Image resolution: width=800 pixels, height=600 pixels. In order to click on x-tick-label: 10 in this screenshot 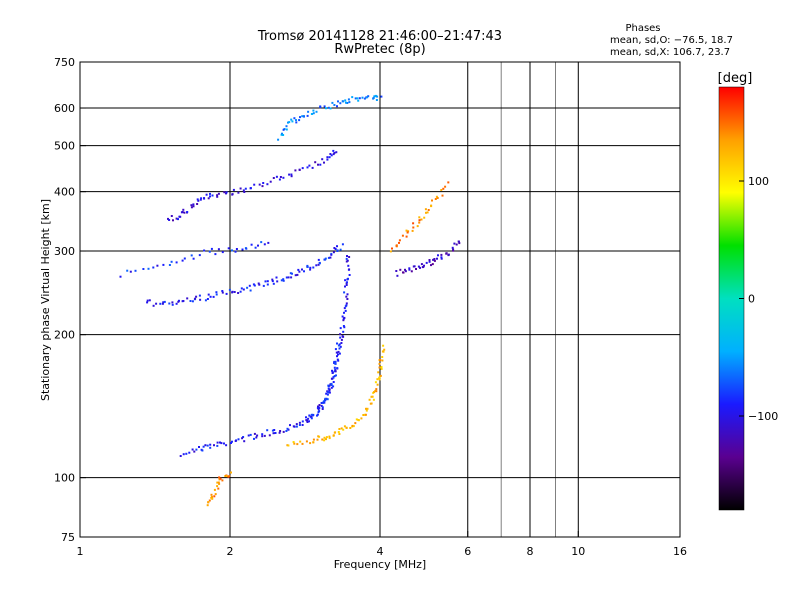, I will do `click(578, 551)`.